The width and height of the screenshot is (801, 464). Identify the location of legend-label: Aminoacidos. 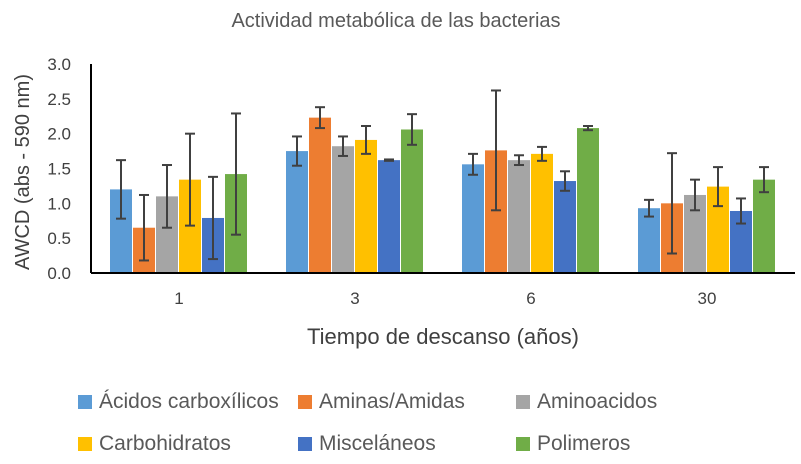
(597, 401).